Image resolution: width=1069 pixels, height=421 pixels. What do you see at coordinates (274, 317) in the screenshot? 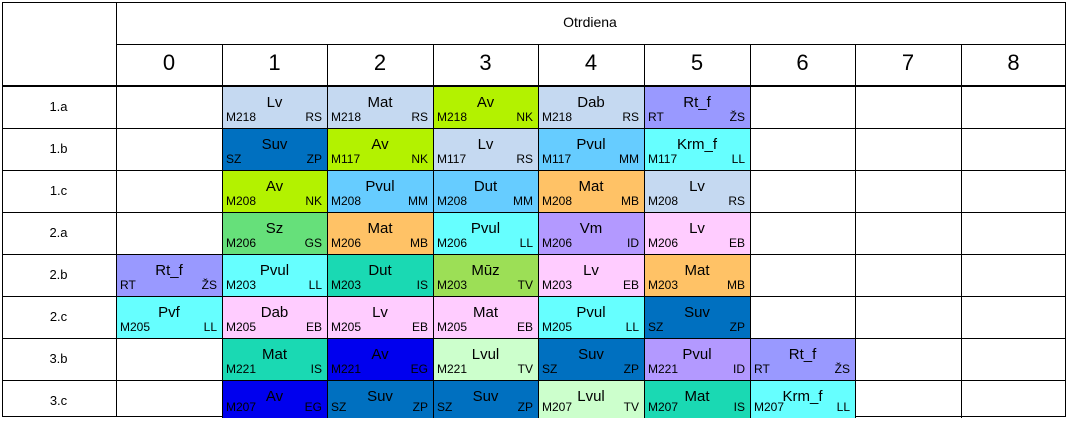
I see `lesson-cell: Dab M205 EB` at bounding box center [274, 317].